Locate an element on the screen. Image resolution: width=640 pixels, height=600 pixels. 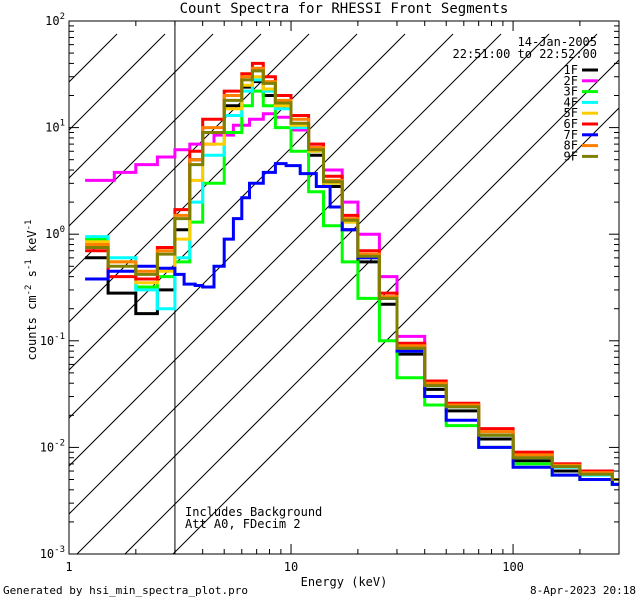
y-tick-label: 10⁻² is located at coordinates (52, 446).